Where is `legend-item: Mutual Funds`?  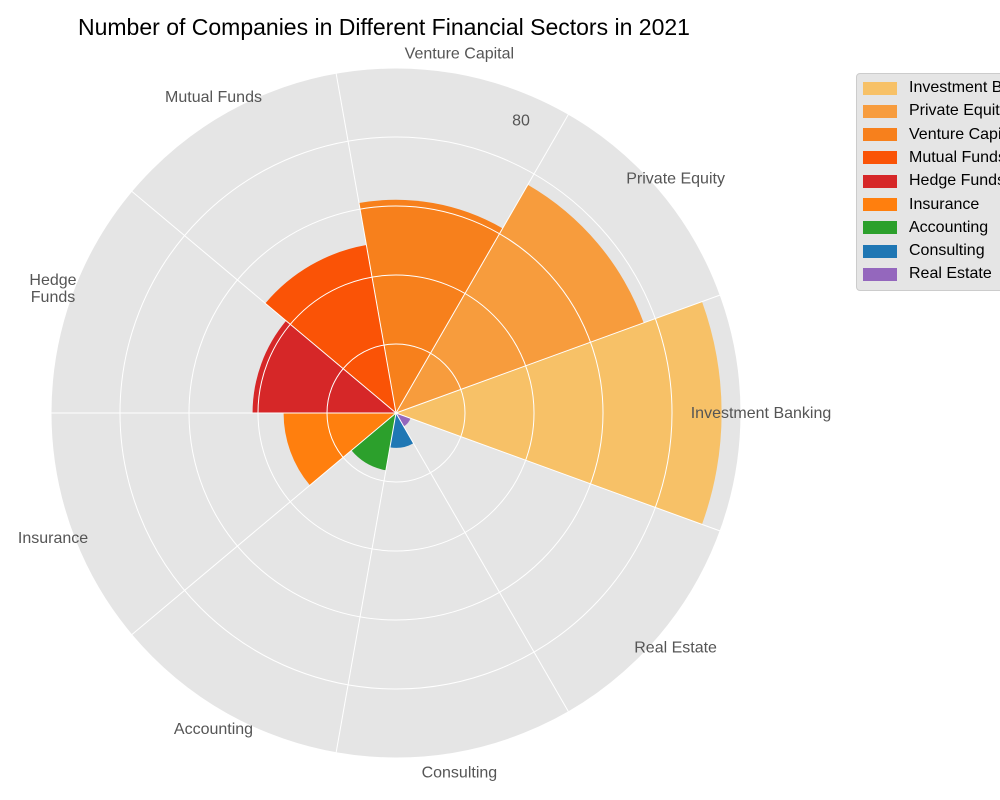
legend-item: Mutual Funds is located at coordinates (931, 158).